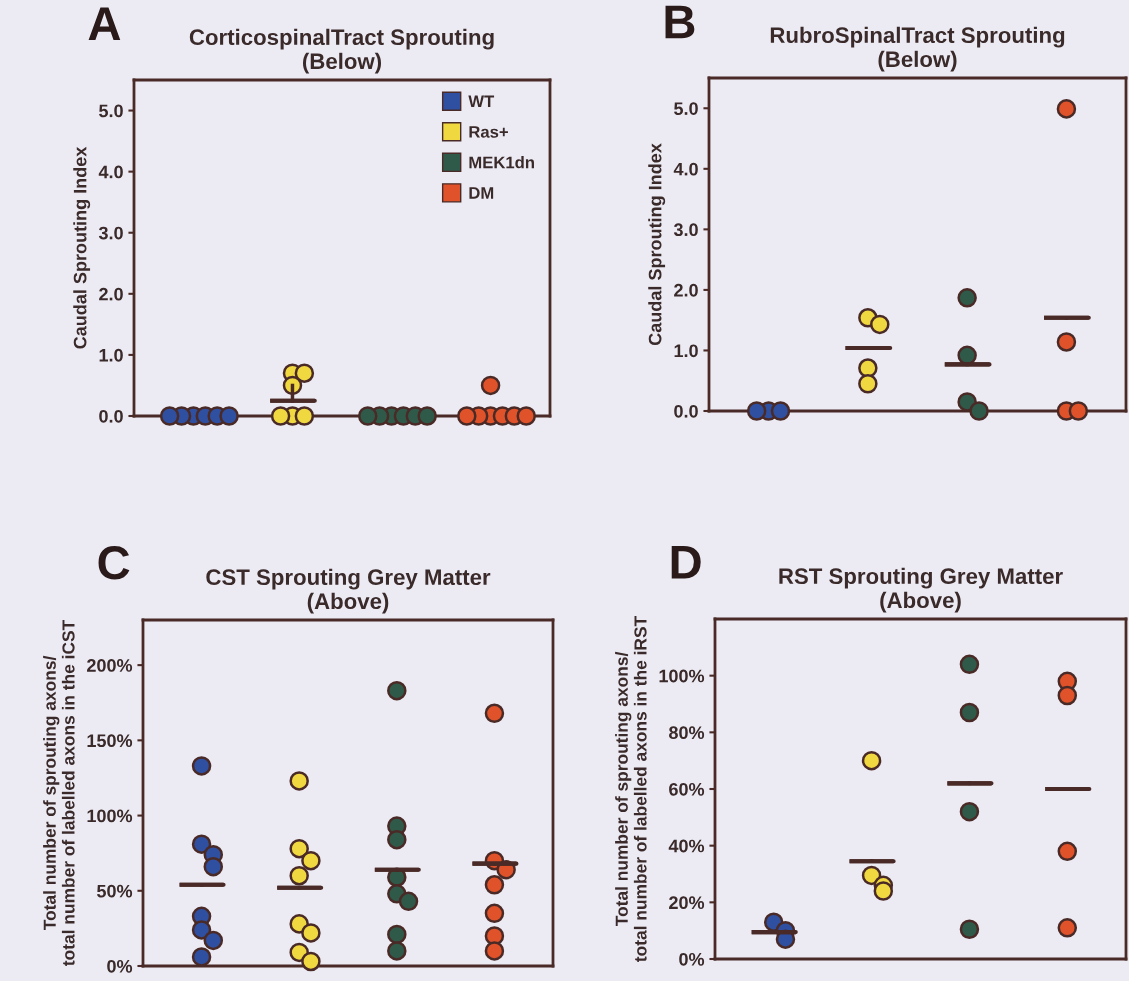  Describe the element at coordinates (686, 562) in the screenshot. I see `text: D` at that location.